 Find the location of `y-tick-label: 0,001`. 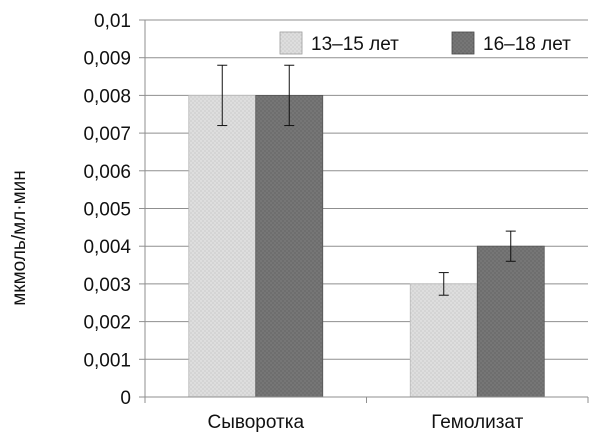

y-tick-label: 0,001 is located at coordinates (107, 360).